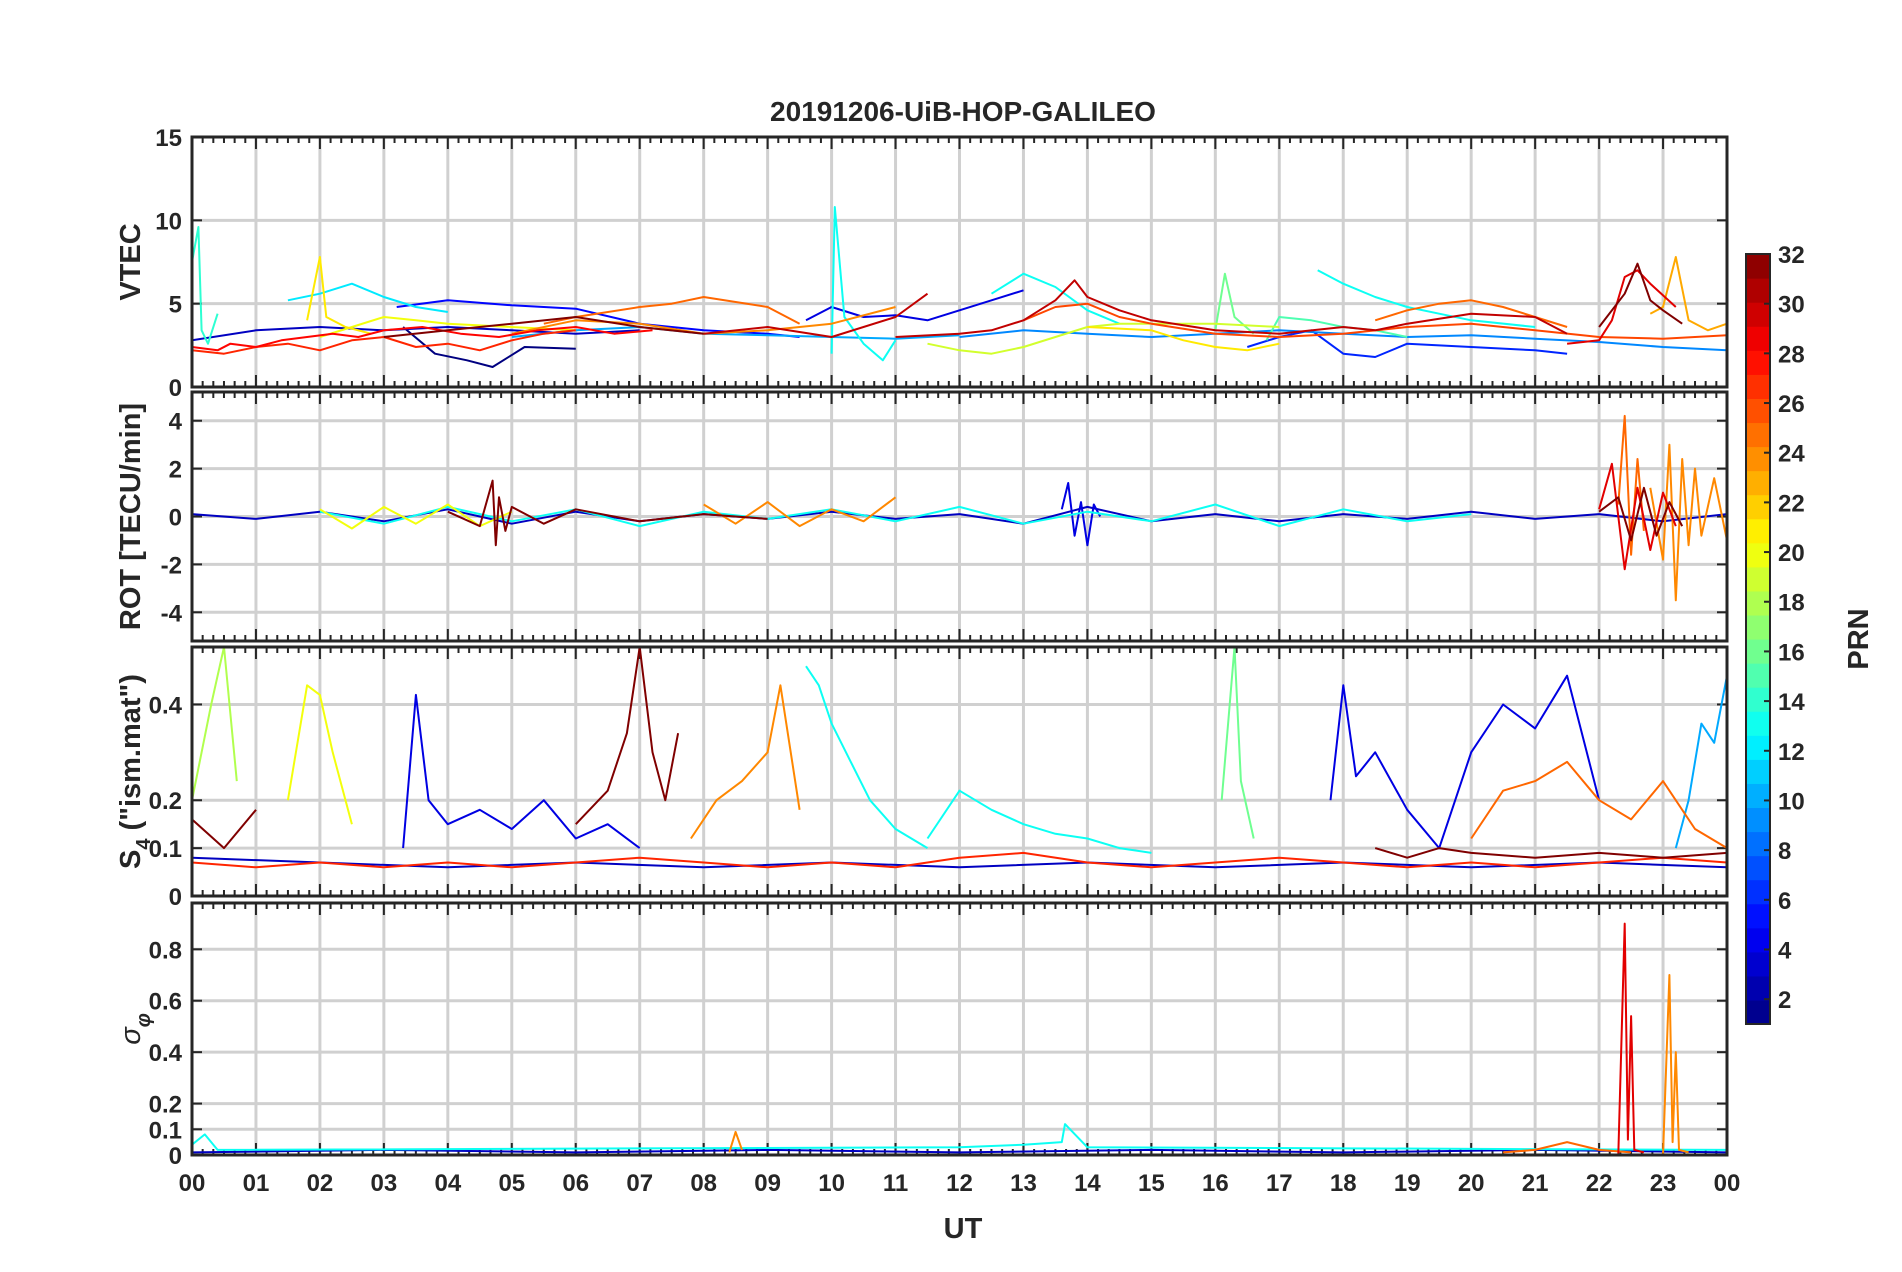  Describe the element at coordinates (511, 1183) in the screenshot. I see `xtick-label-5: 05` at that location.